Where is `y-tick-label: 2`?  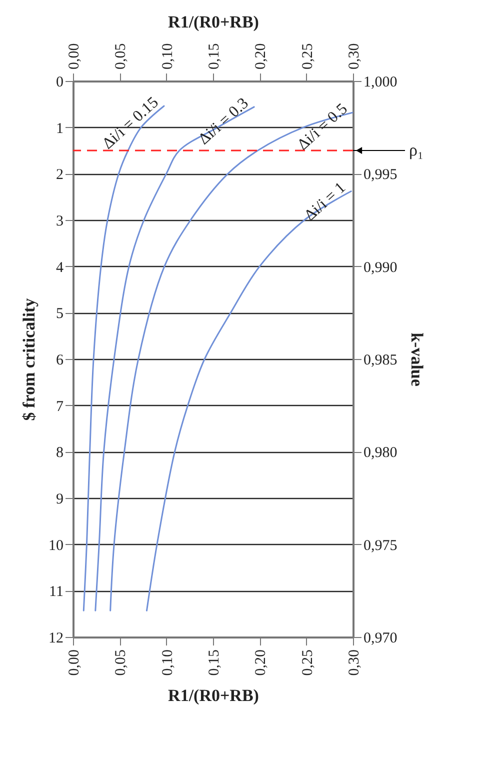
y-tick-label: 2 is located at coordinates (60, 175).